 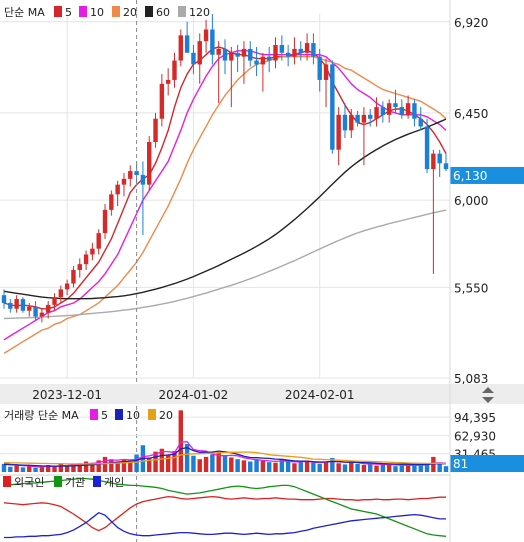 I want to click on investor-legend-label: 외국인, so click(x=29, y=482).